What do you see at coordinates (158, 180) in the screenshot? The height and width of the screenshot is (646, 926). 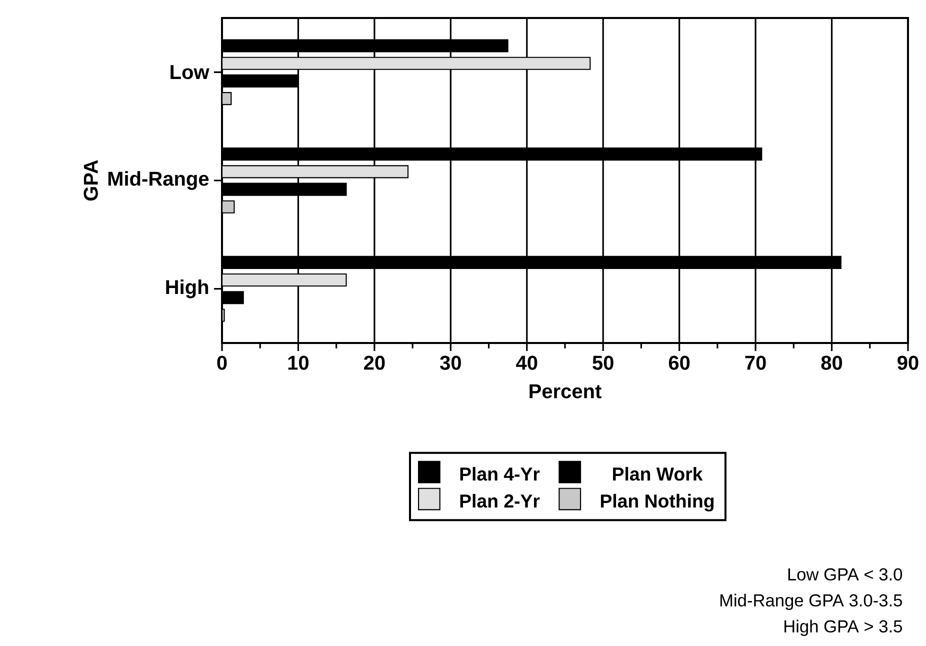 I see `y-tick-label: Mid-Range` at bounding box center [158, 180].